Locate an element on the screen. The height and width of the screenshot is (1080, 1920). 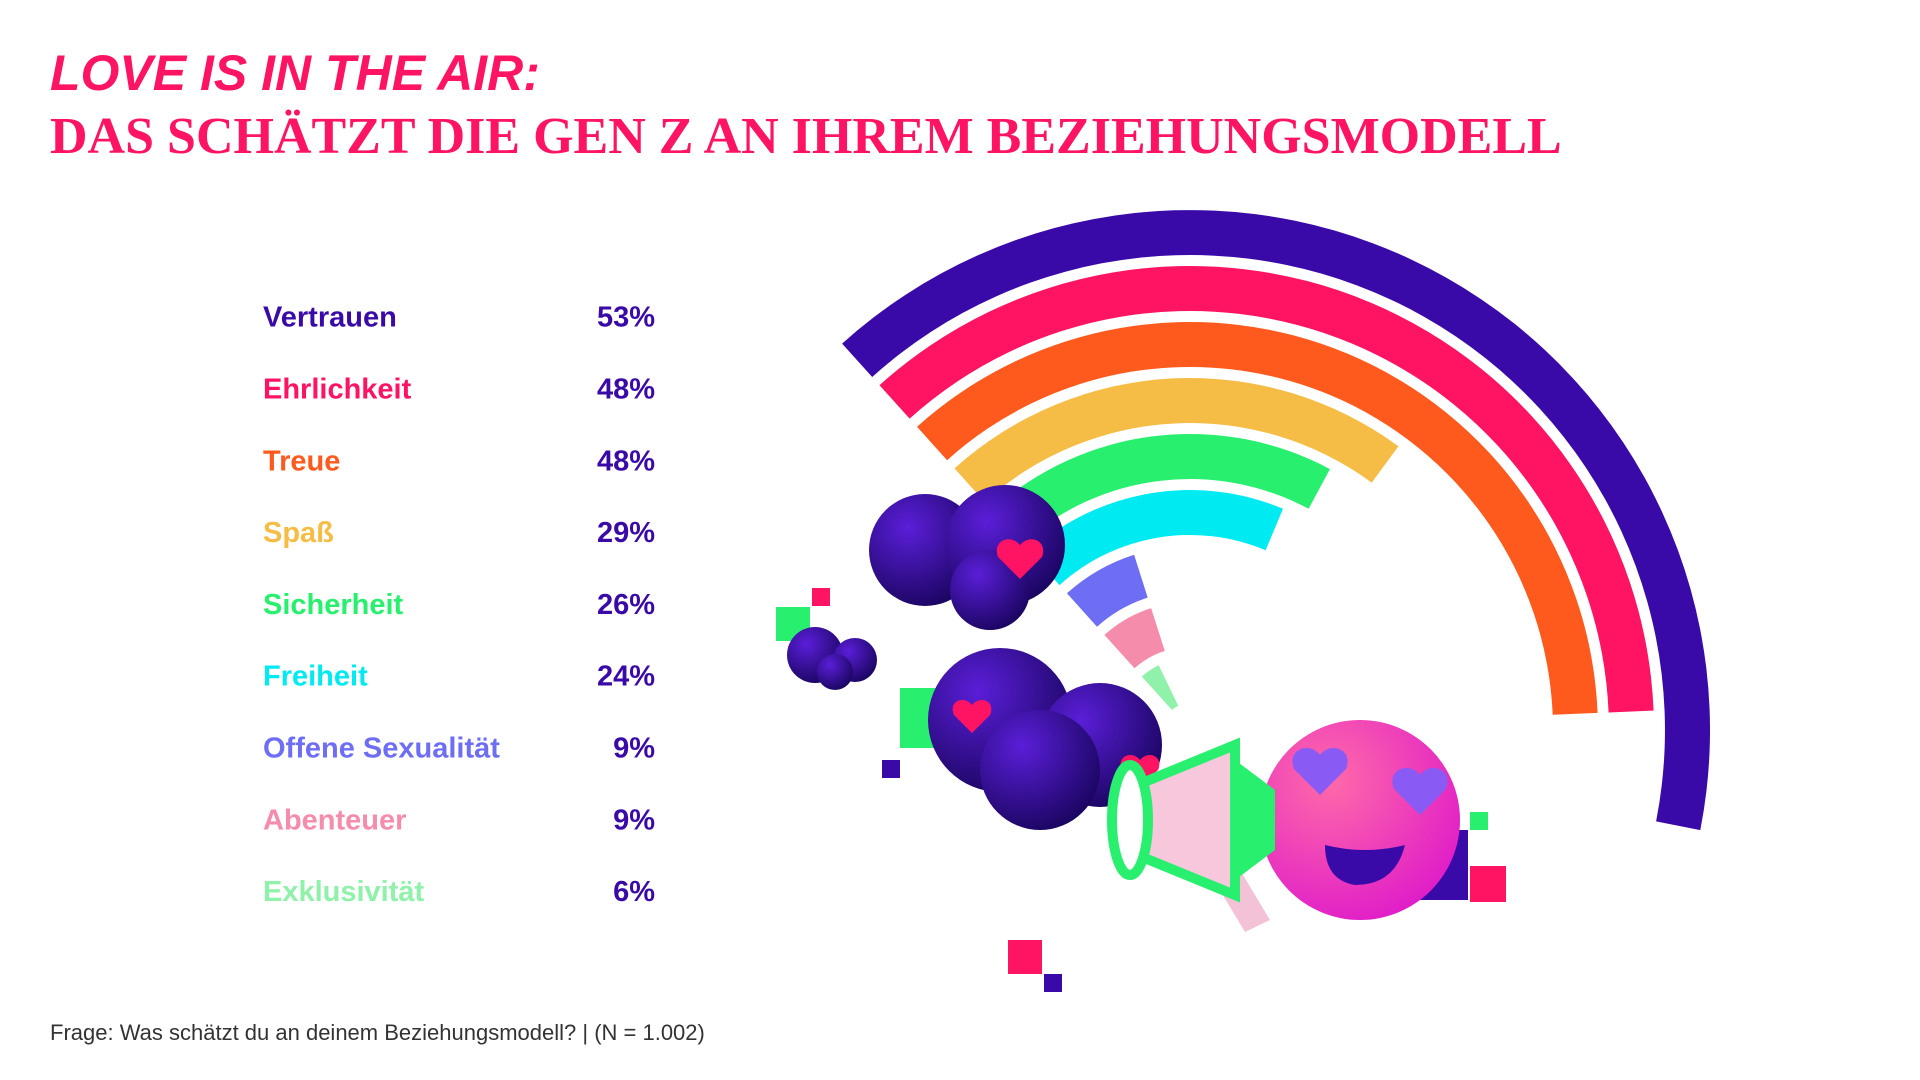
value-label: 53% is located at coordinates (626, 318).